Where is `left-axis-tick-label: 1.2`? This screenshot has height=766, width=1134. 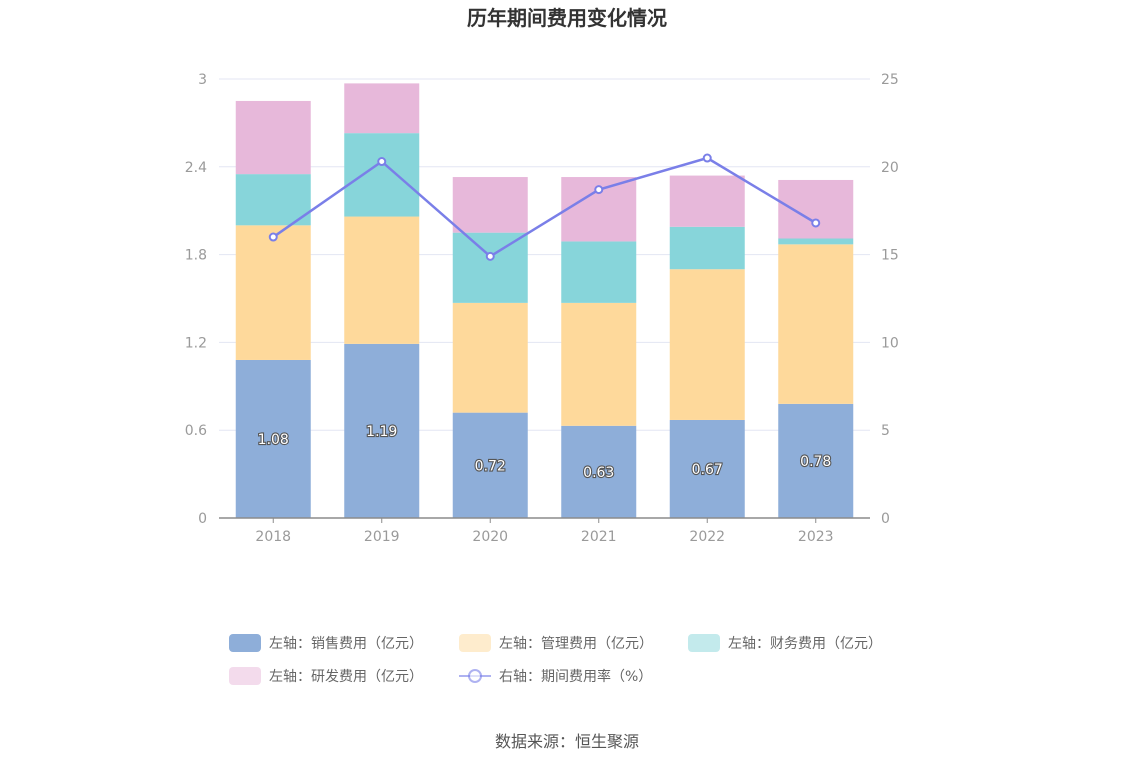 left-axis-tick-label: 1.2 is located at coordinates (196, 343).